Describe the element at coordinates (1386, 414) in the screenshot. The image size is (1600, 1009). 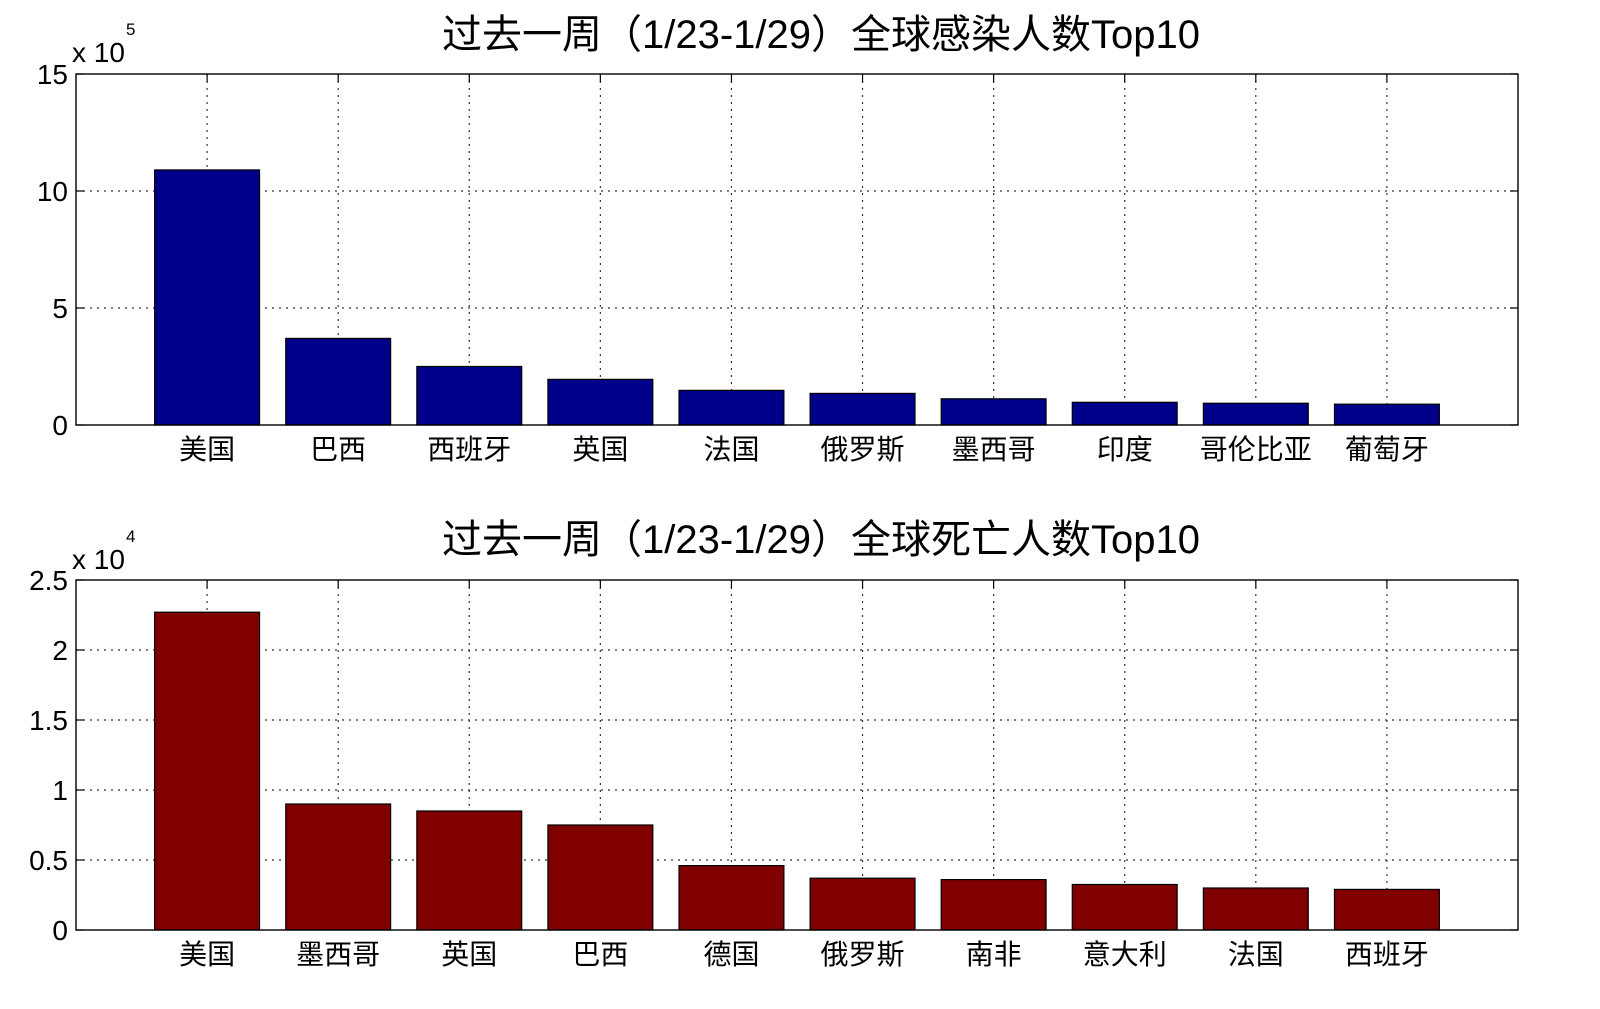
I see `bar-葡萄牙` at that location.